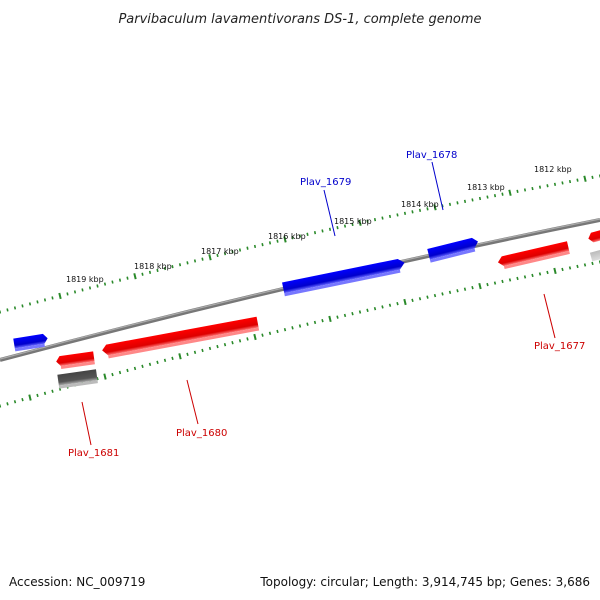  I want to click on feature-gray-right-edge, so click(594, 255).